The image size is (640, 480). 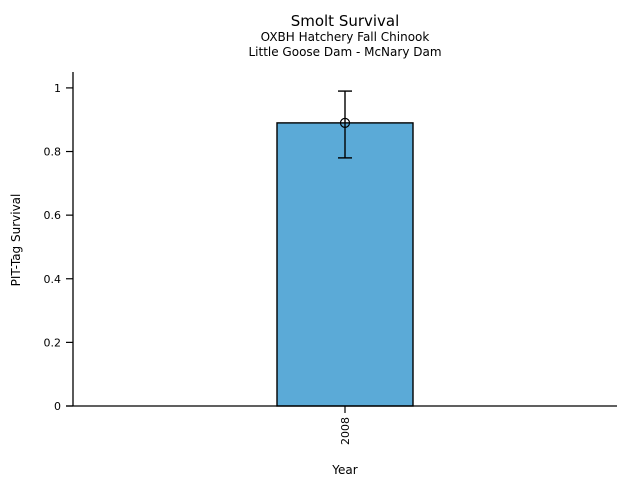 What do you see at coordinates (57, 406) in the screenshot?
I see `y-tick-label: 0` at bounding box center [57, 406].